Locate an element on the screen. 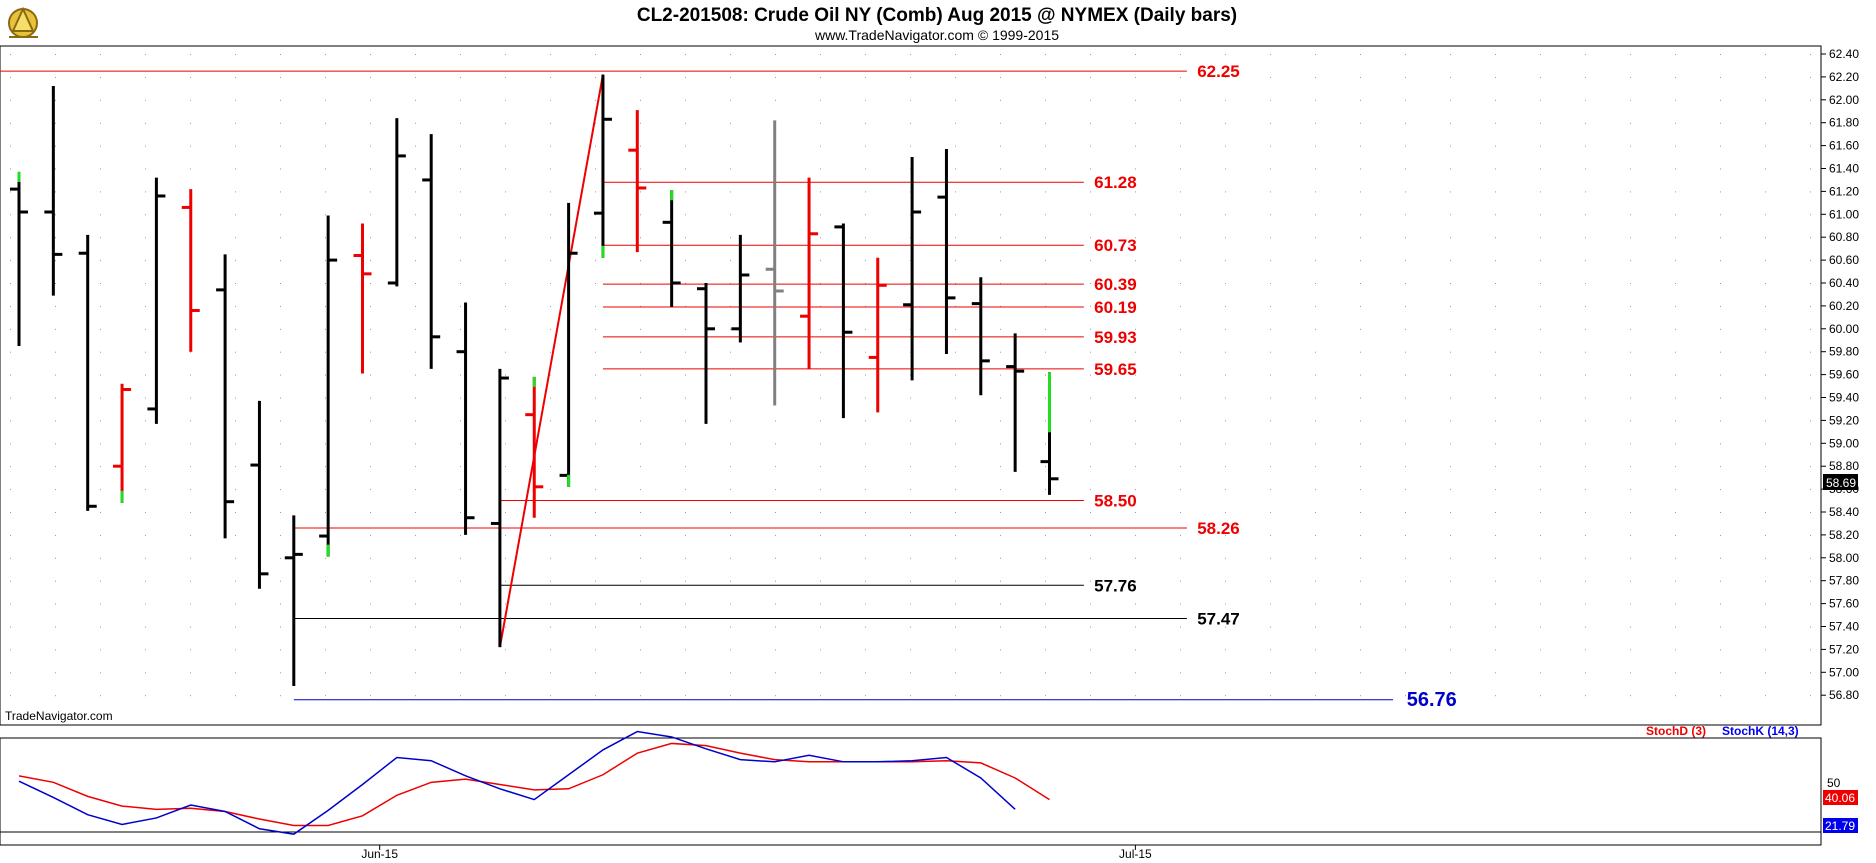 This screenshot has height=863, width=1876. price-tick-label: 59.60 is located at coordinates (1844, 375).